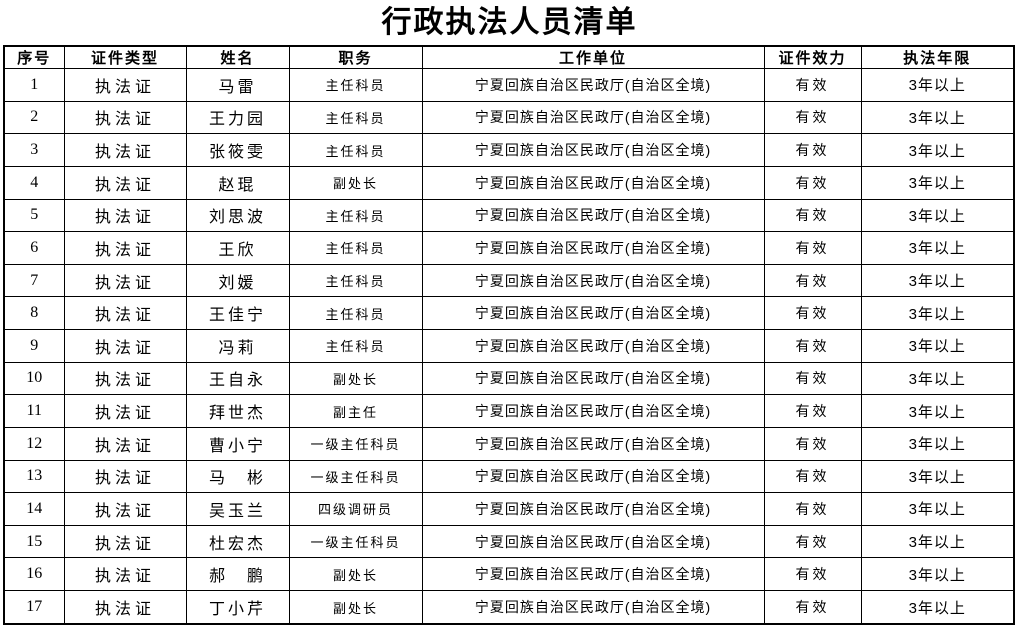 The width and height of the screenshot is (1019, 627). I want to click on cell-name: 杜宏杰, so click(237, 541).